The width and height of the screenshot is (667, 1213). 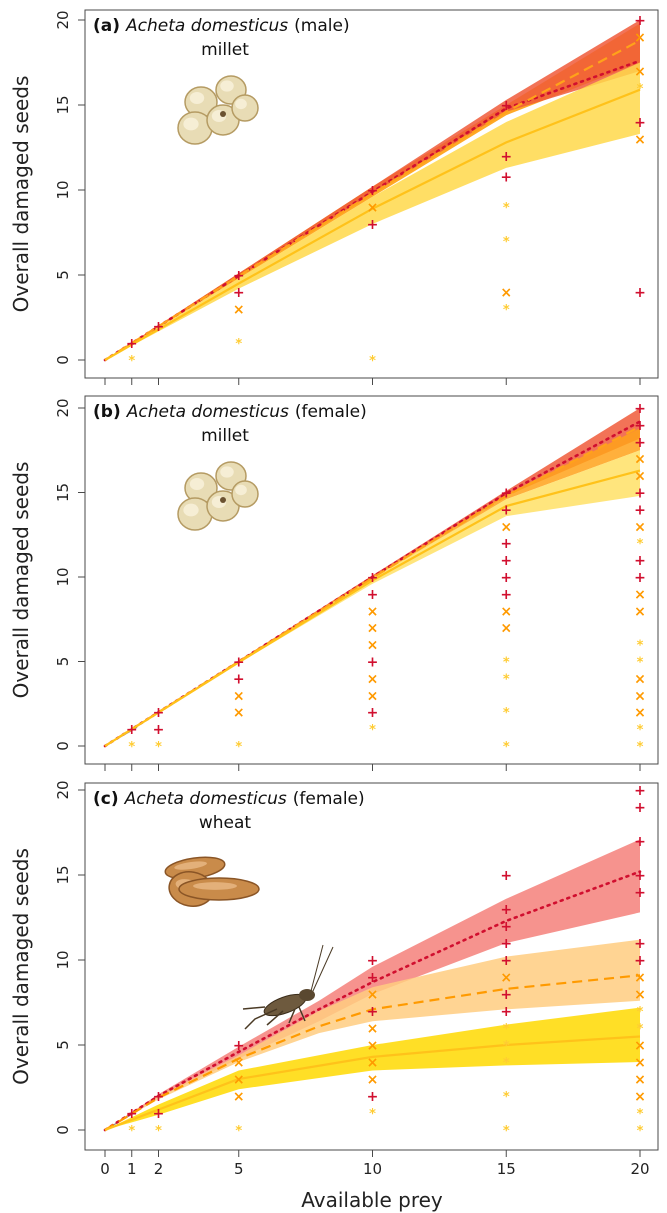 What do you see at coordinates (221, 26) in the screenshot?
I see `panel-title: (a) Acheta domesticus (male)` at bounding box center [221, 26].